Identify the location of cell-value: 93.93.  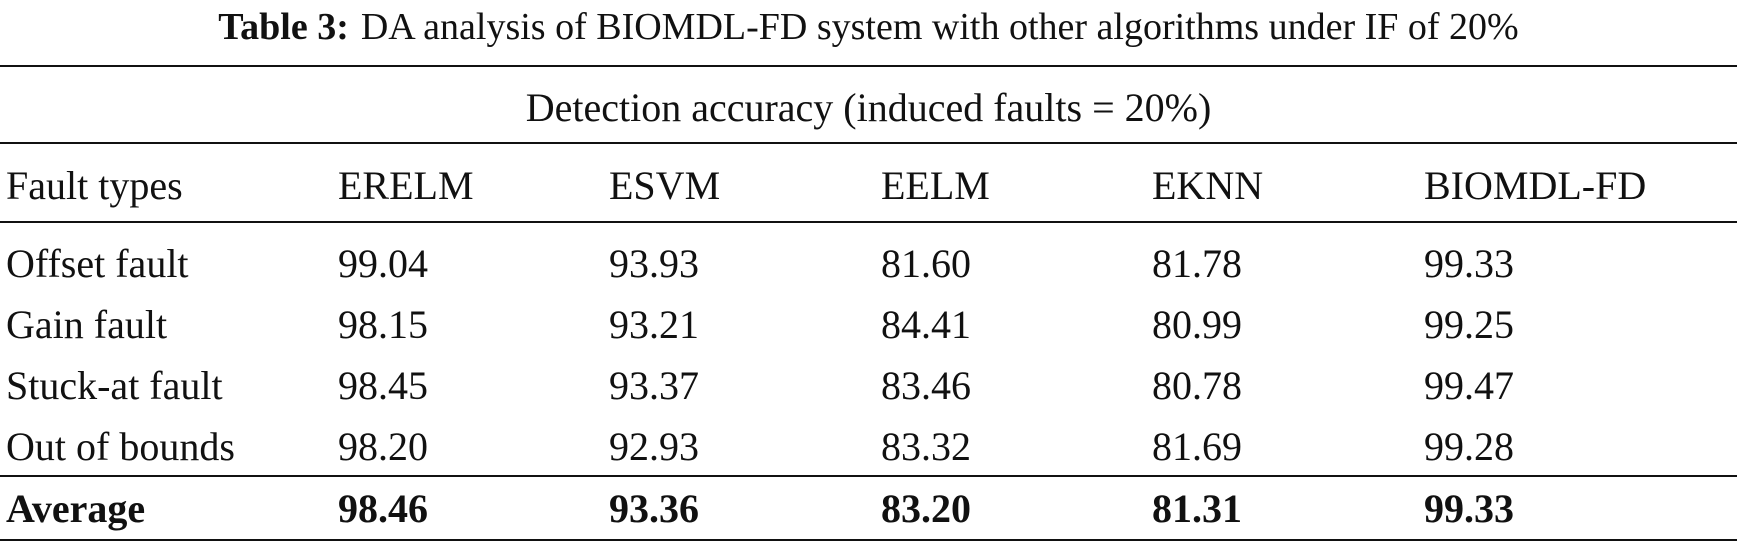
(654, 263).